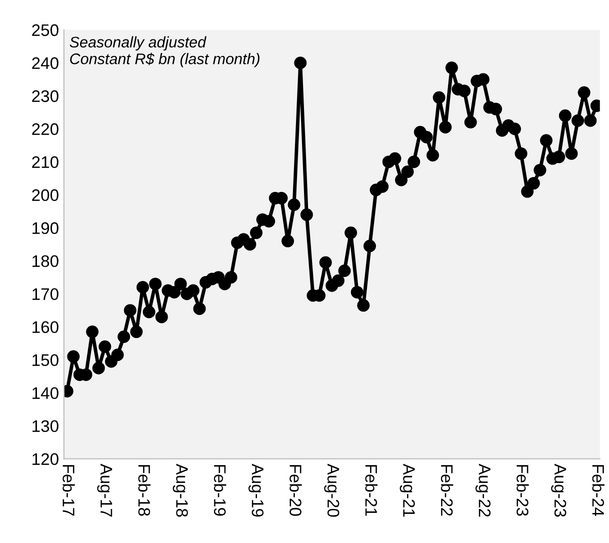 The height and width of the screenshot is (543, 609). Describe the element at coordinates (45, 327) in the screenshot. I see `y-tick-label: 160` at that location.